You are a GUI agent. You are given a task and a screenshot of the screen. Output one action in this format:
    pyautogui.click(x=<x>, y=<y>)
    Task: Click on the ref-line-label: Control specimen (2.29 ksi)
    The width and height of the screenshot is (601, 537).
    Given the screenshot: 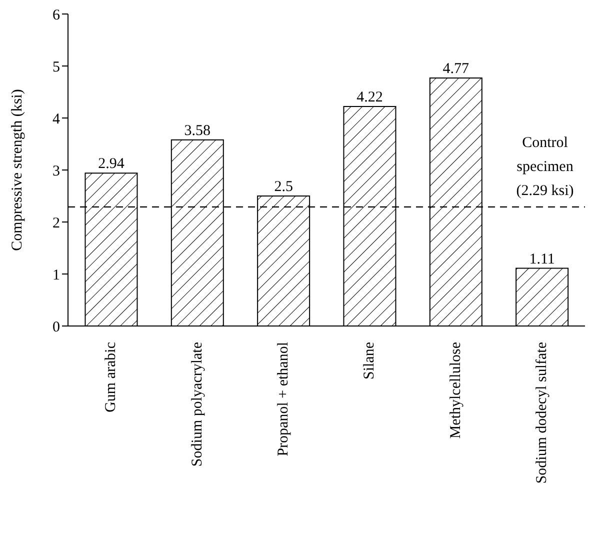 What is the action you would take?
    pyautogui.click(x=545, y=166)
    